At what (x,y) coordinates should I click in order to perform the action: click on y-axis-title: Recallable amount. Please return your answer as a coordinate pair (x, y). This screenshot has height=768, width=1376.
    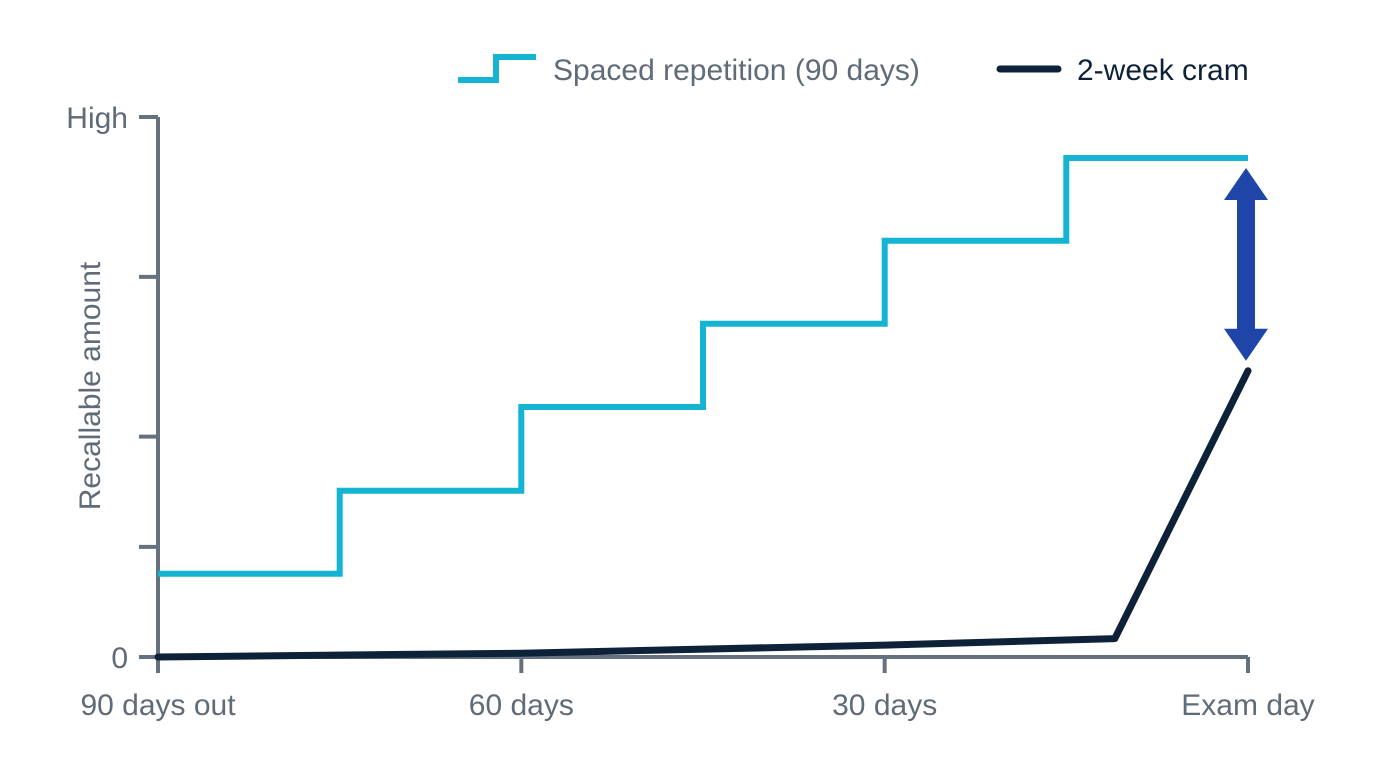
    Looking at the image, I should click on (90, 385).